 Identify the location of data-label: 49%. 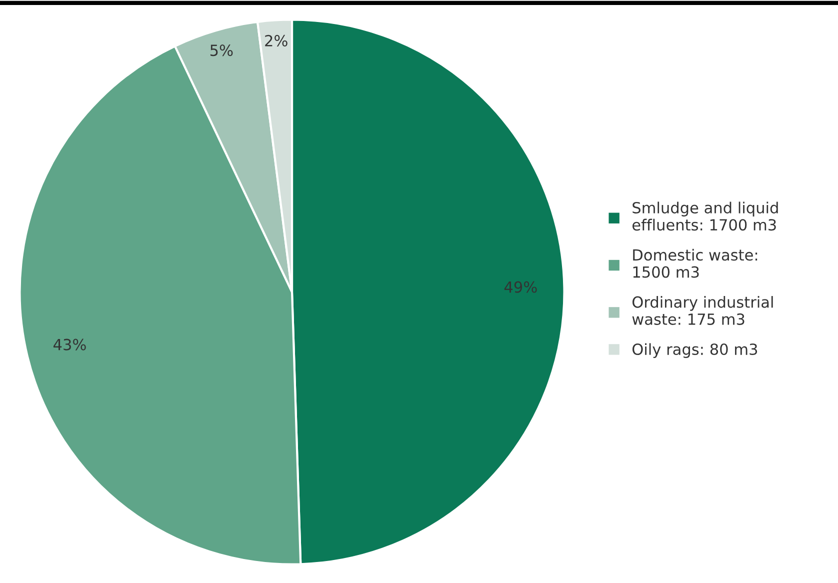
(520, 287).